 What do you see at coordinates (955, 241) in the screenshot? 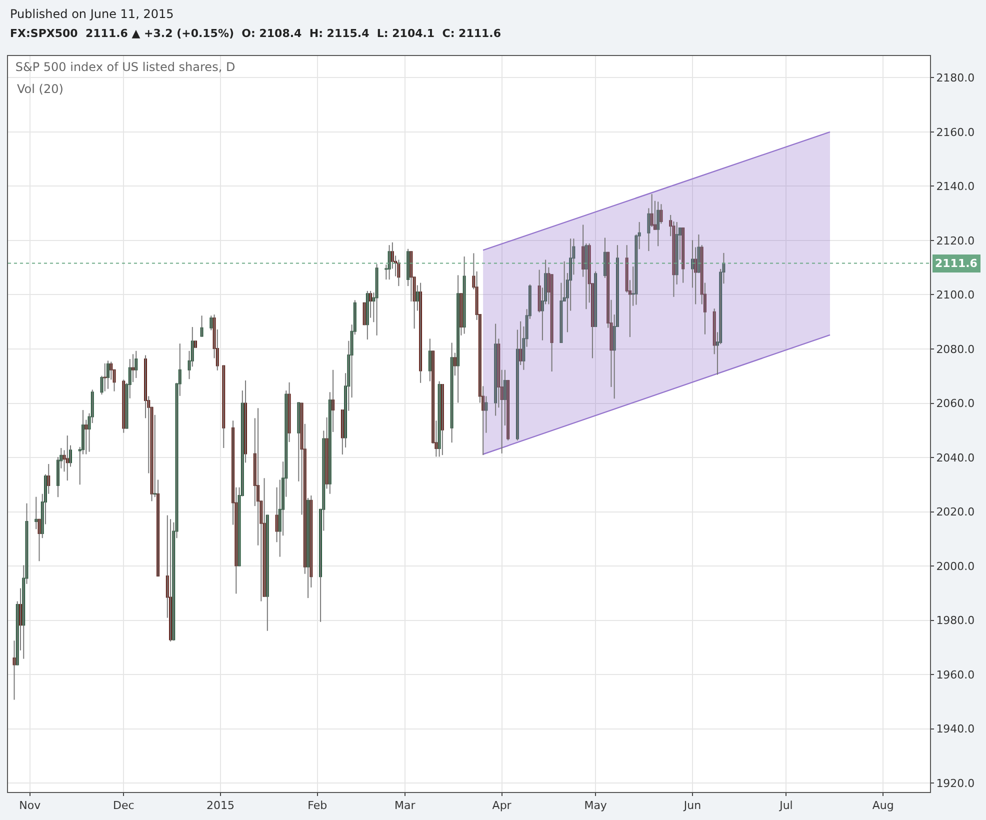
I see `y-tick-label: 2120.0` at bounding box center [955, 241].